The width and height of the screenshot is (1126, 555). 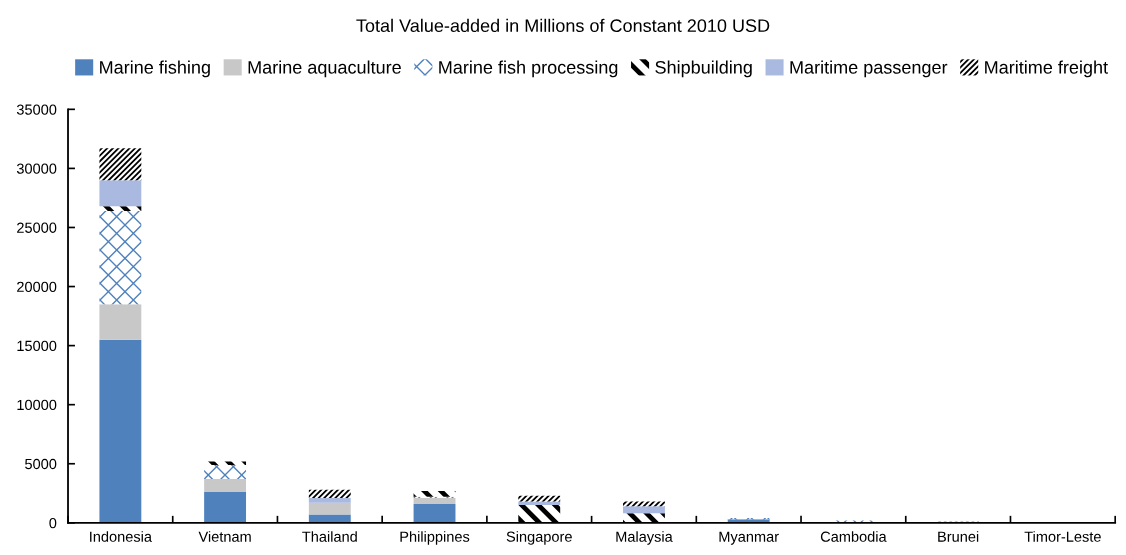 What do you see at coordinates (958, 536) in the screenshot?
I see `x-tick-label: Brunei` at bounding box center [958, 536].